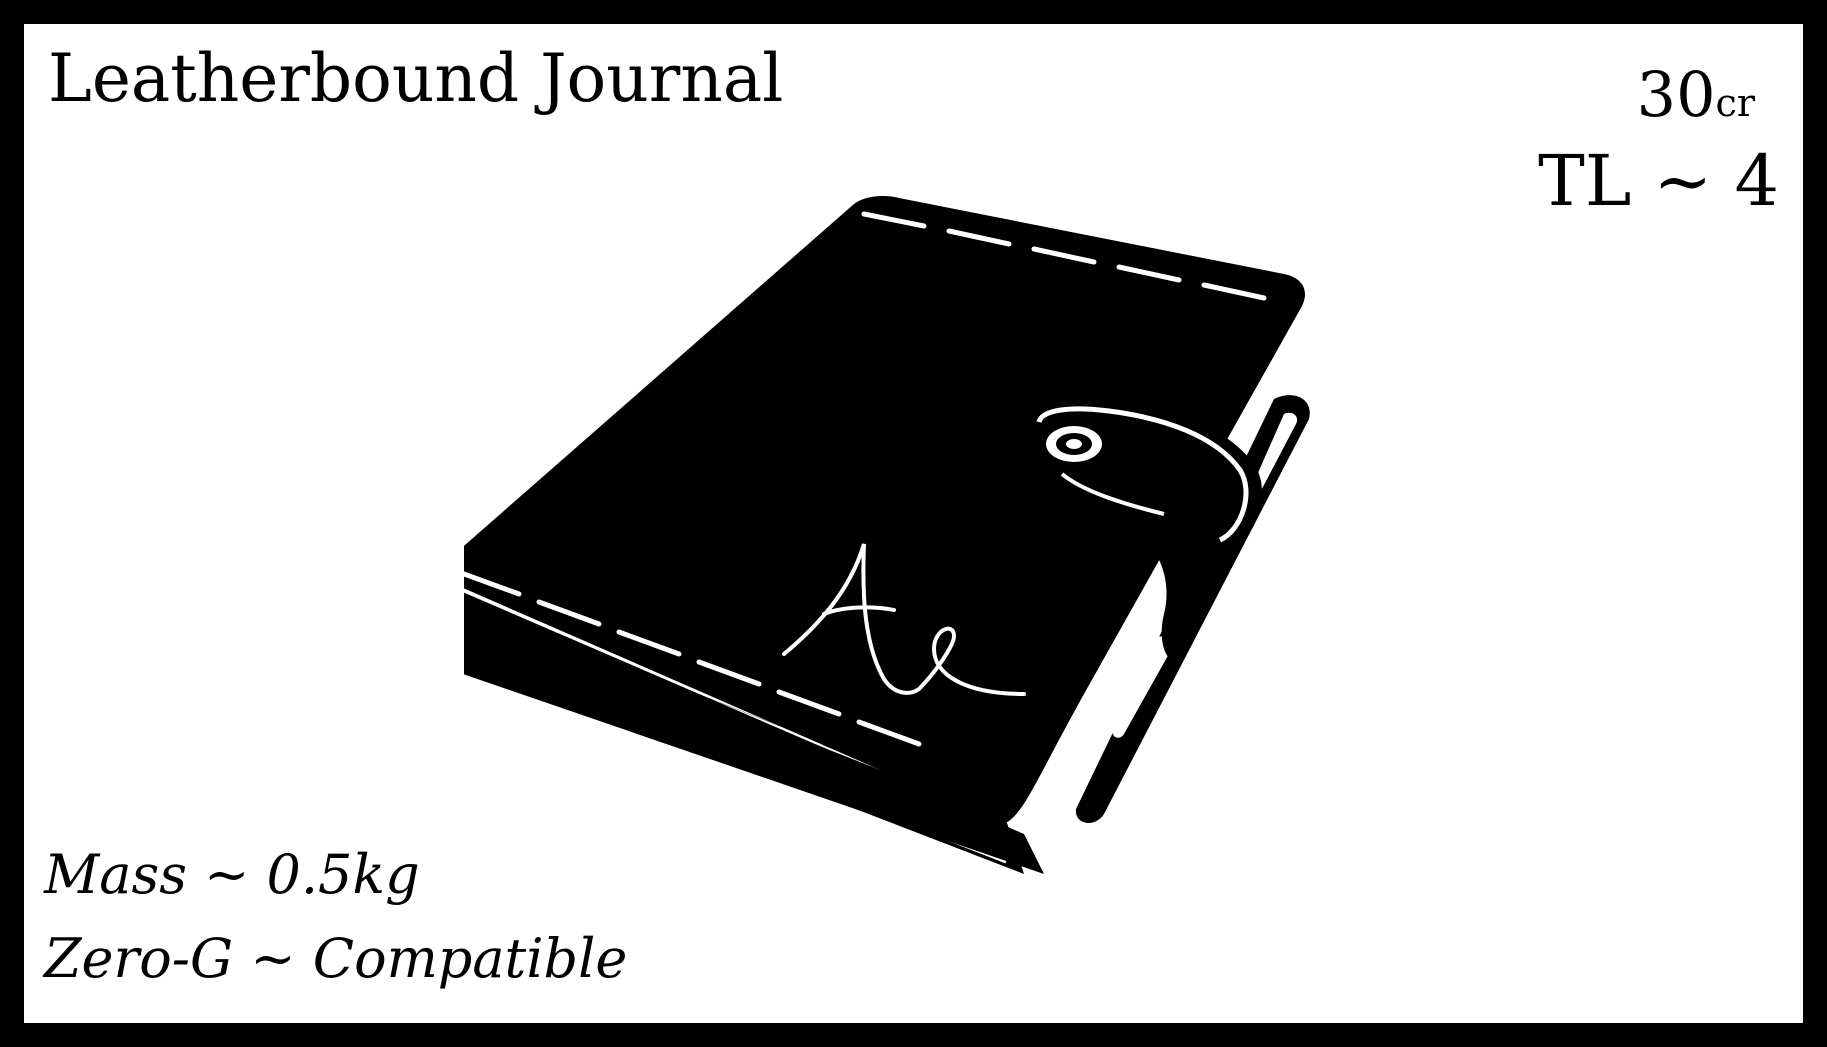  I want to click on price-unit: cr, so click(1735, 103).